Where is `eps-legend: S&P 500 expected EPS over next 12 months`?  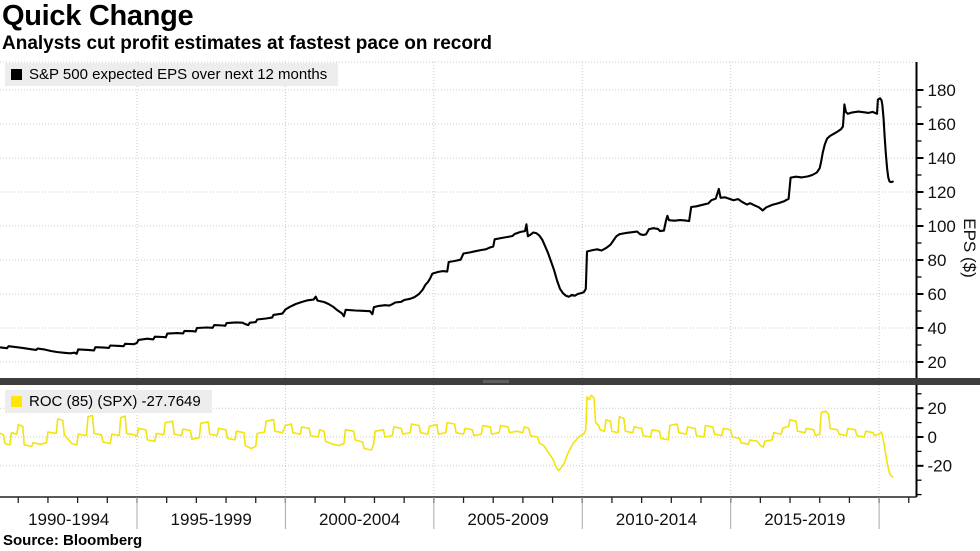 eps-legend: S&P 500 expected EPS over next 12 months is located at coordinates (172, 74).